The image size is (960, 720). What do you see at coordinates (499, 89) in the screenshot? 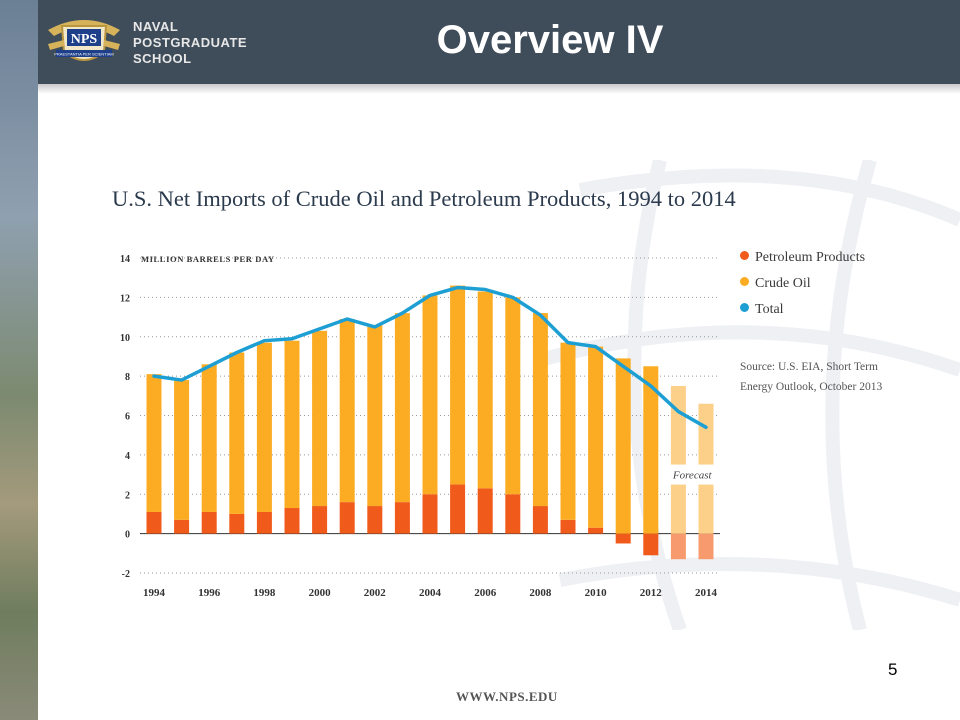
I see `header-shadow` at bounding box center [499, 89].